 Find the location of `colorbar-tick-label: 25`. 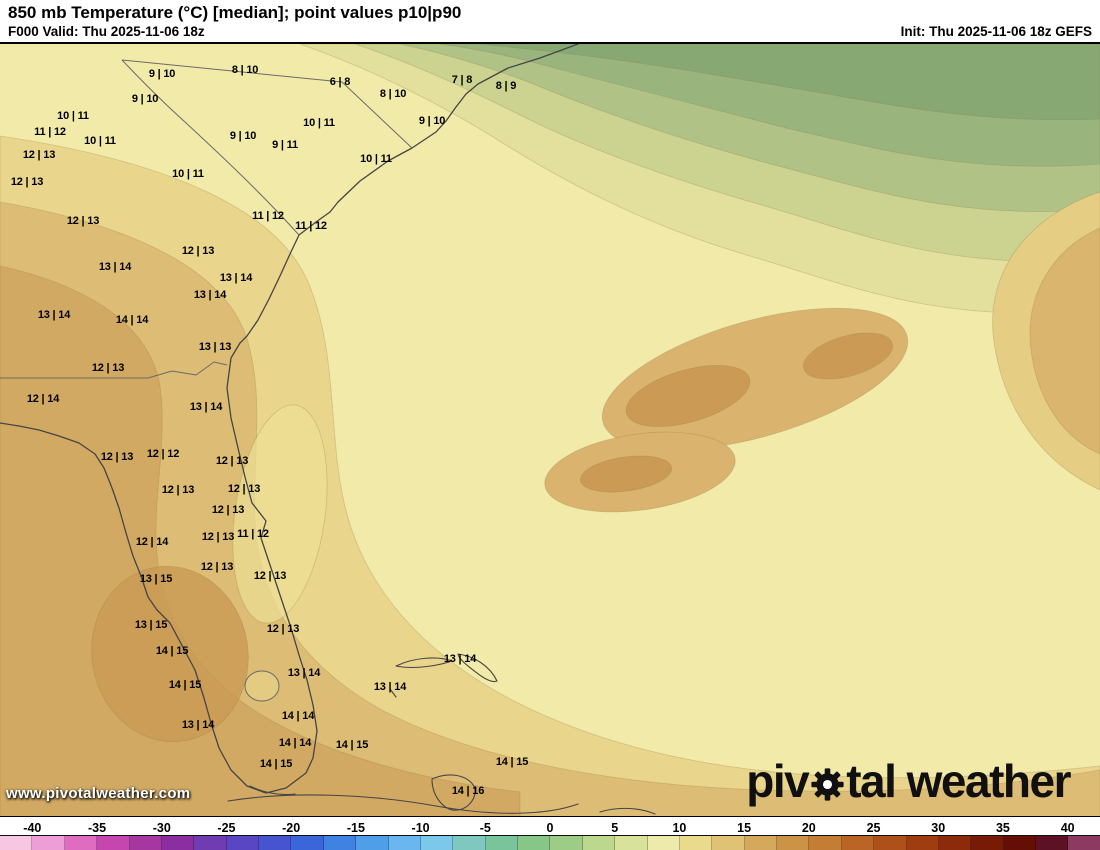

colorbar-tick-label: 25 is located at coordinates (873, 828).